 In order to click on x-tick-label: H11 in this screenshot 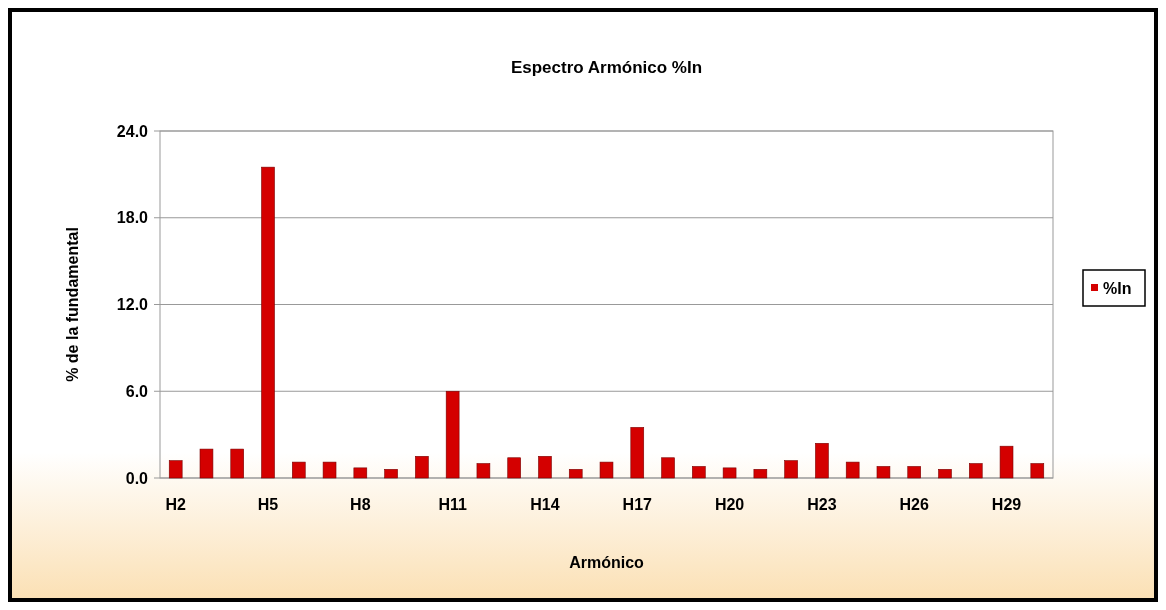, I will do `click(452, 504)`.